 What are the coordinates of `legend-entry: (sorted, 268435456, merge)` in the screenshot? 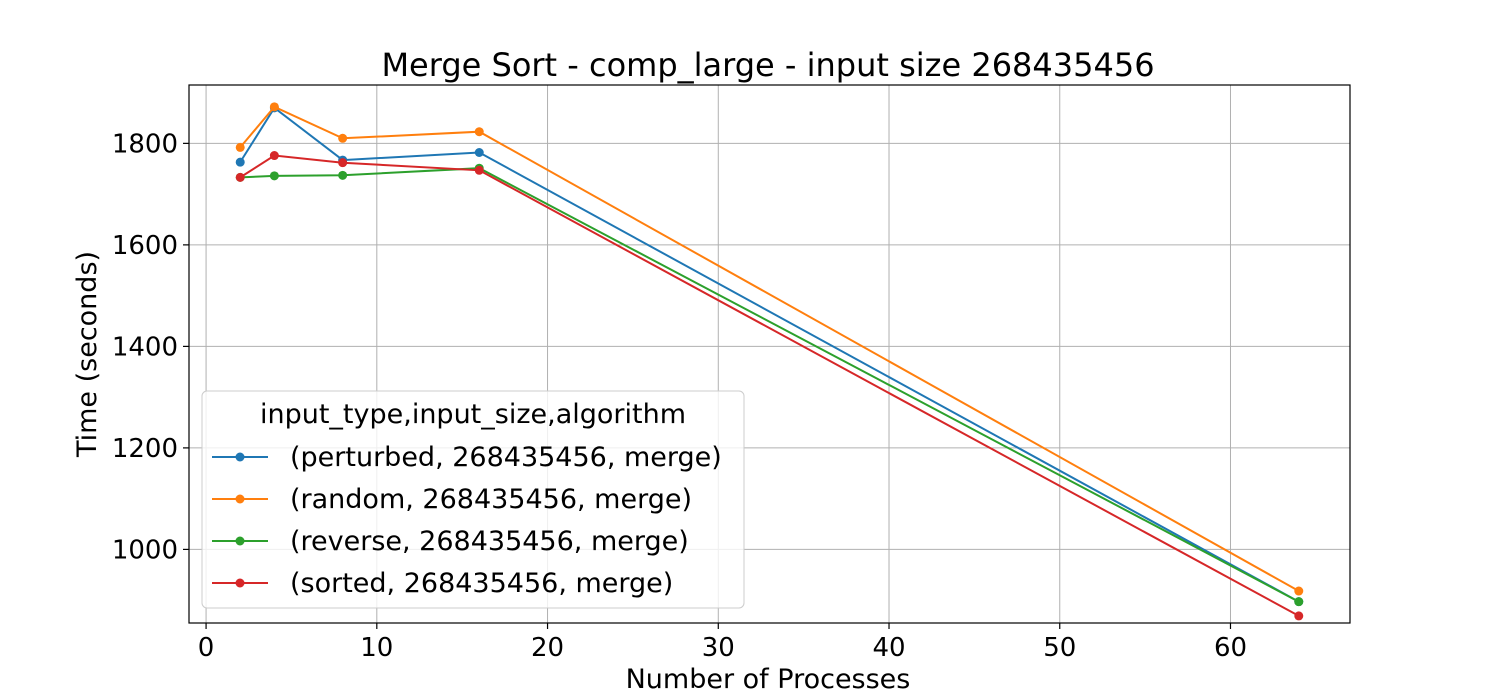 It's located at (442, 583).